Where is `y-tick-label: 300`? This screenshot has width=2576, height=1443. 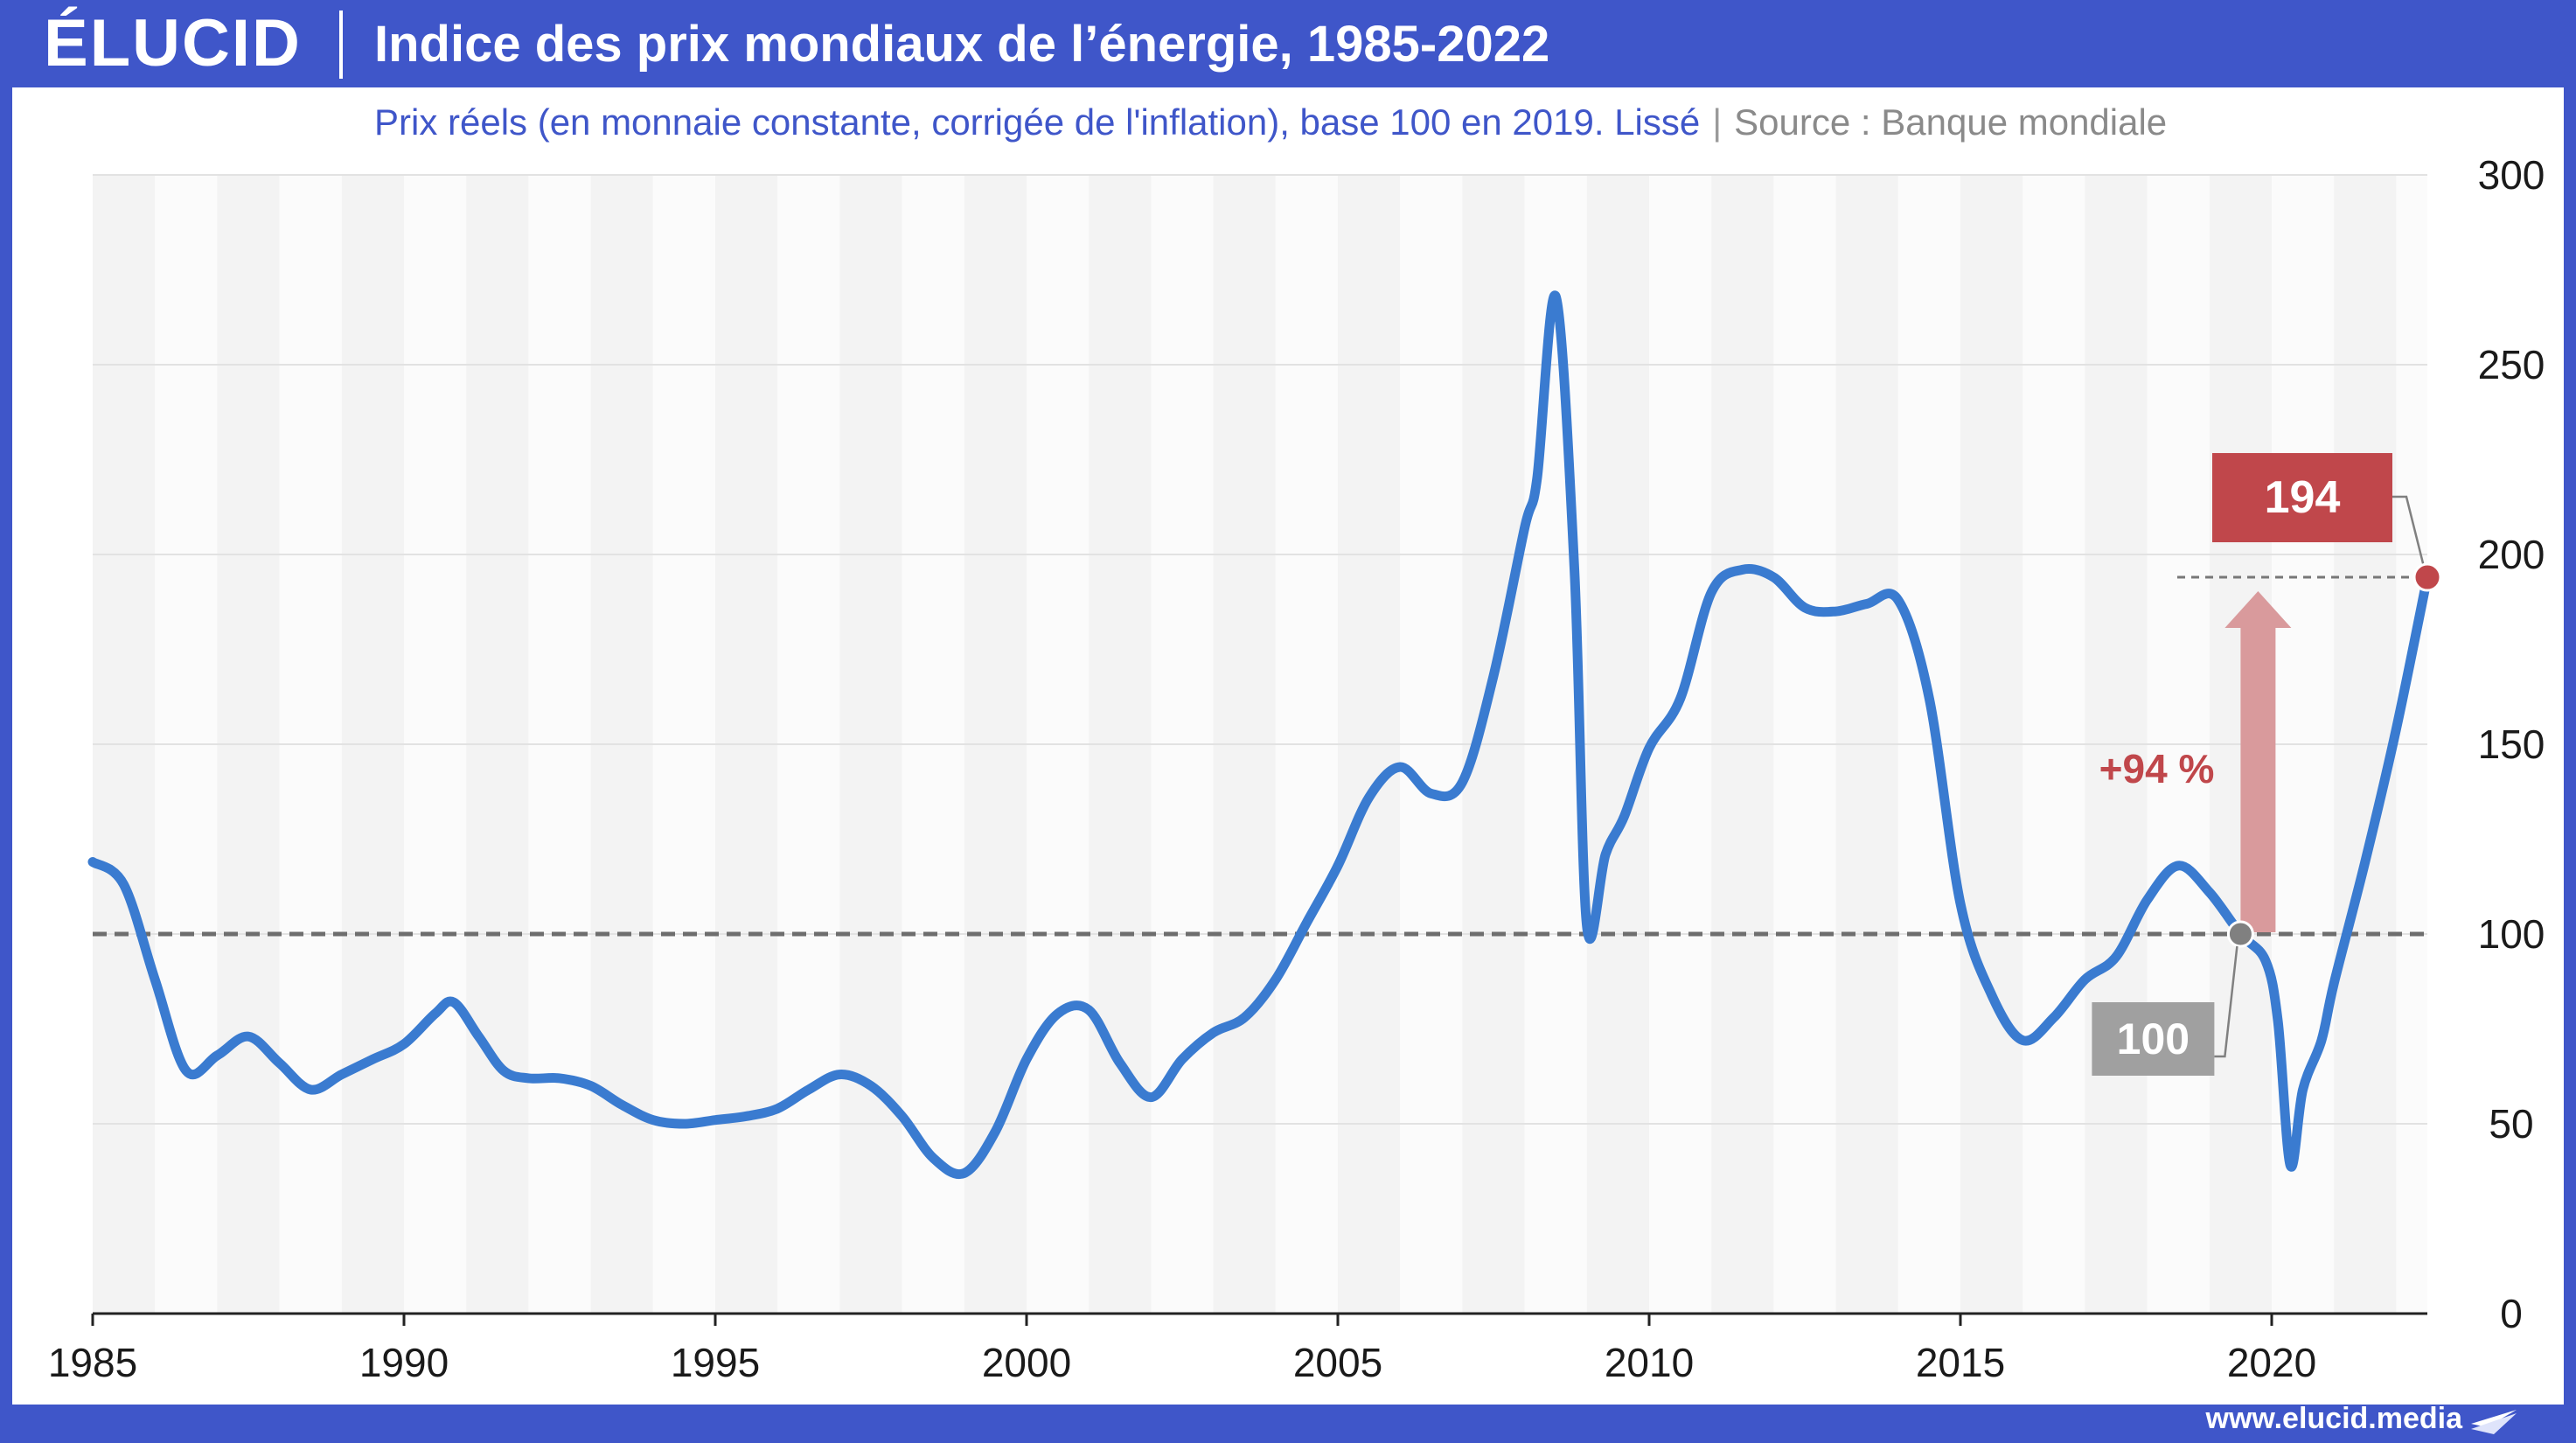 y-tick-label: 300 is located at coordinates (2511, 175).